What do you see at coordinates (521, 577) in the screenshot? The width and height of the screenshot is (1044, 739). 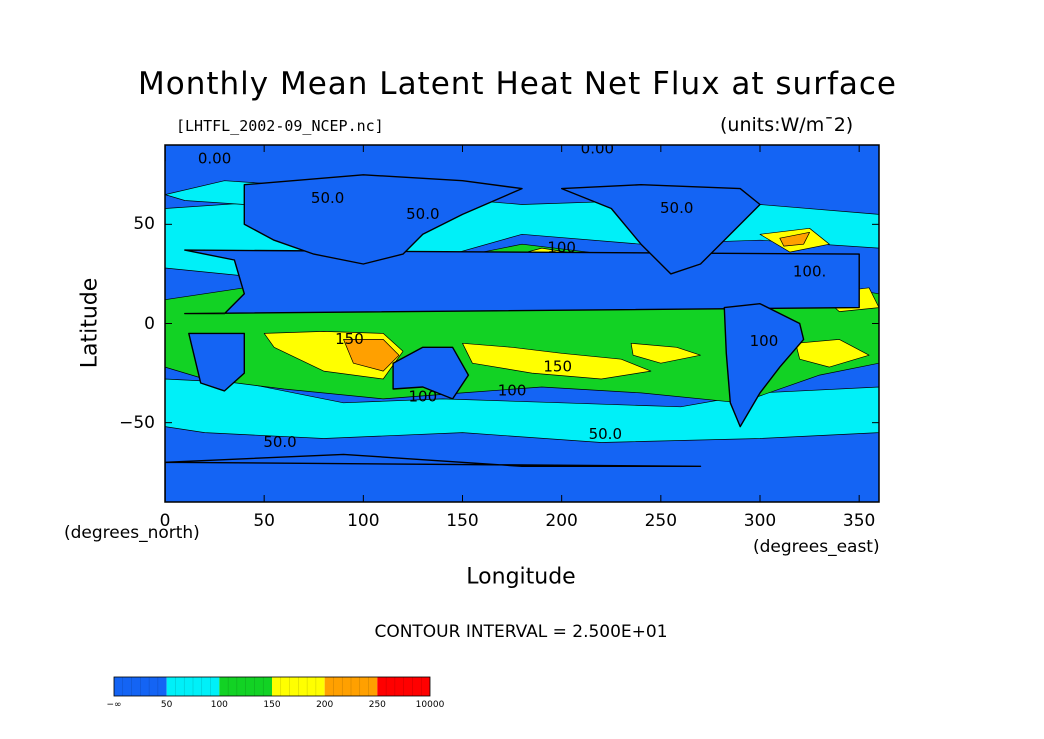 I see `x-axis-label: Longitude` at bounding box center [521, 577].